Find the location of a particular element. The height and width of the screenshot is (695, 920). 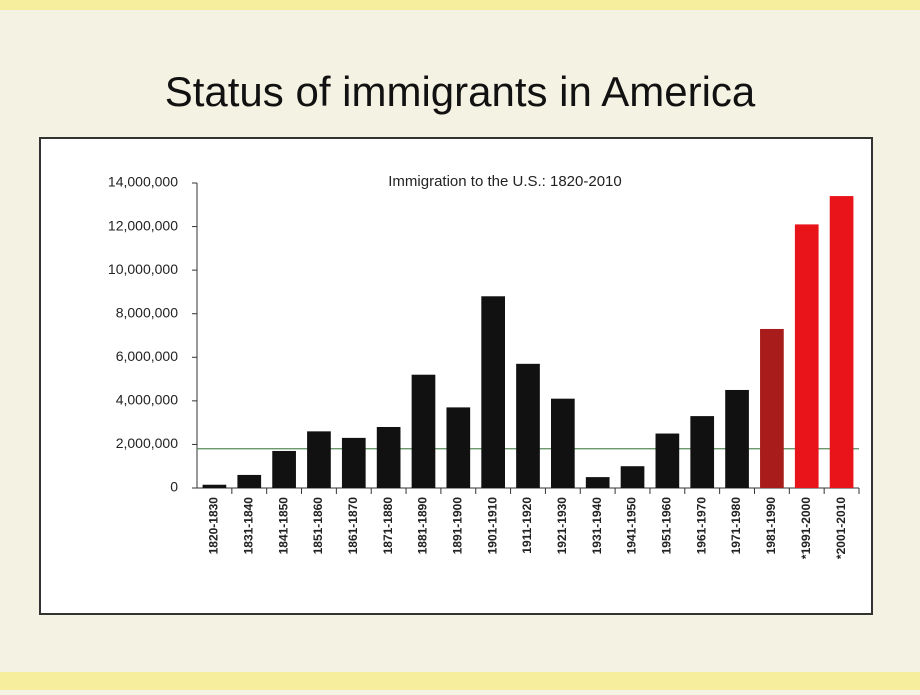

x-tick-label: 1931-1940 is located at coordinates (597, 526).